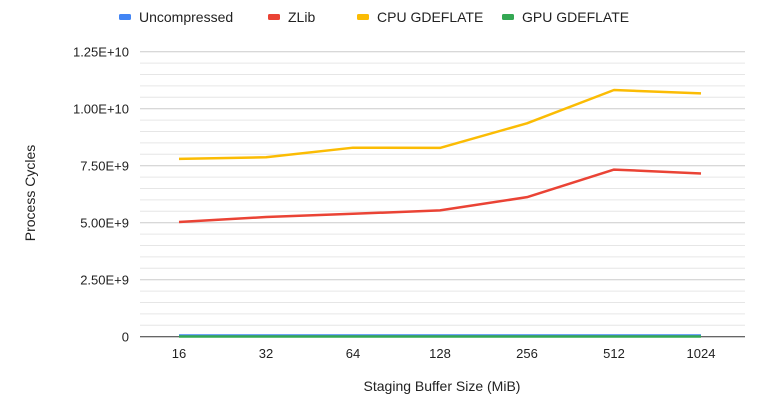 The width and height of the screenshot is (768, 410). I want to click on legend-item: ZLib, so click(291, 17).